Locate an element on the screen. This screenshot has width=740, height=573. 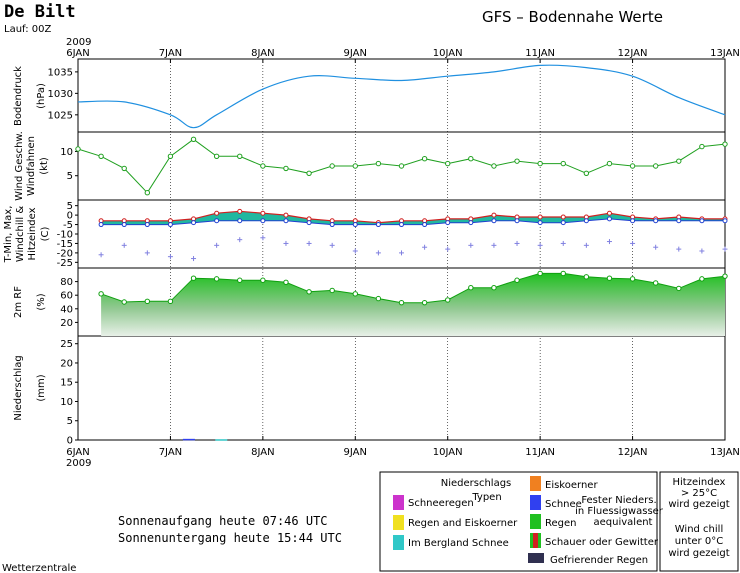
x-tick-bottom: 7JAN is located at coordinates (170, 452).